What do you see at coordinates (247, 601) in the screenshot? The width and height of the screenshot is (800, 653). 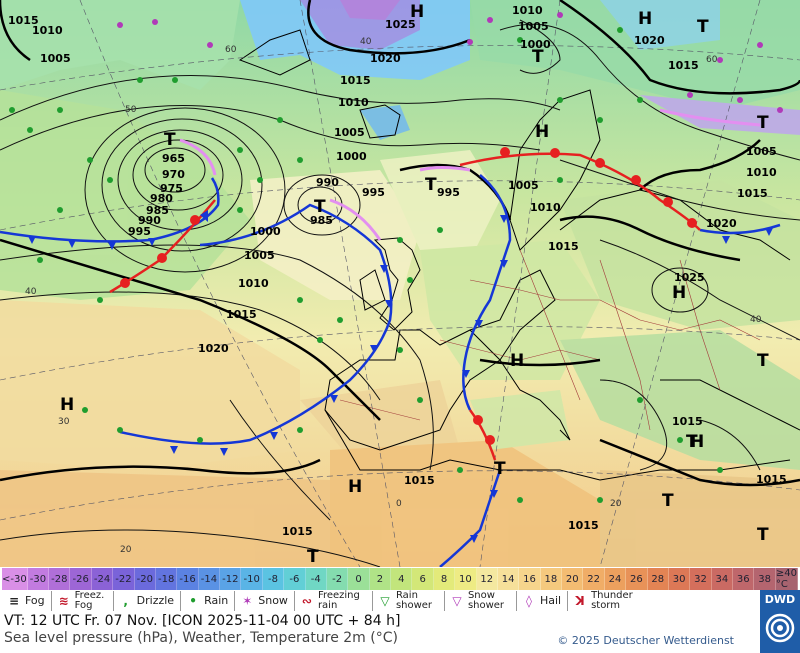 I see `snow-icon: ✶` at bounding box center [247, 601].